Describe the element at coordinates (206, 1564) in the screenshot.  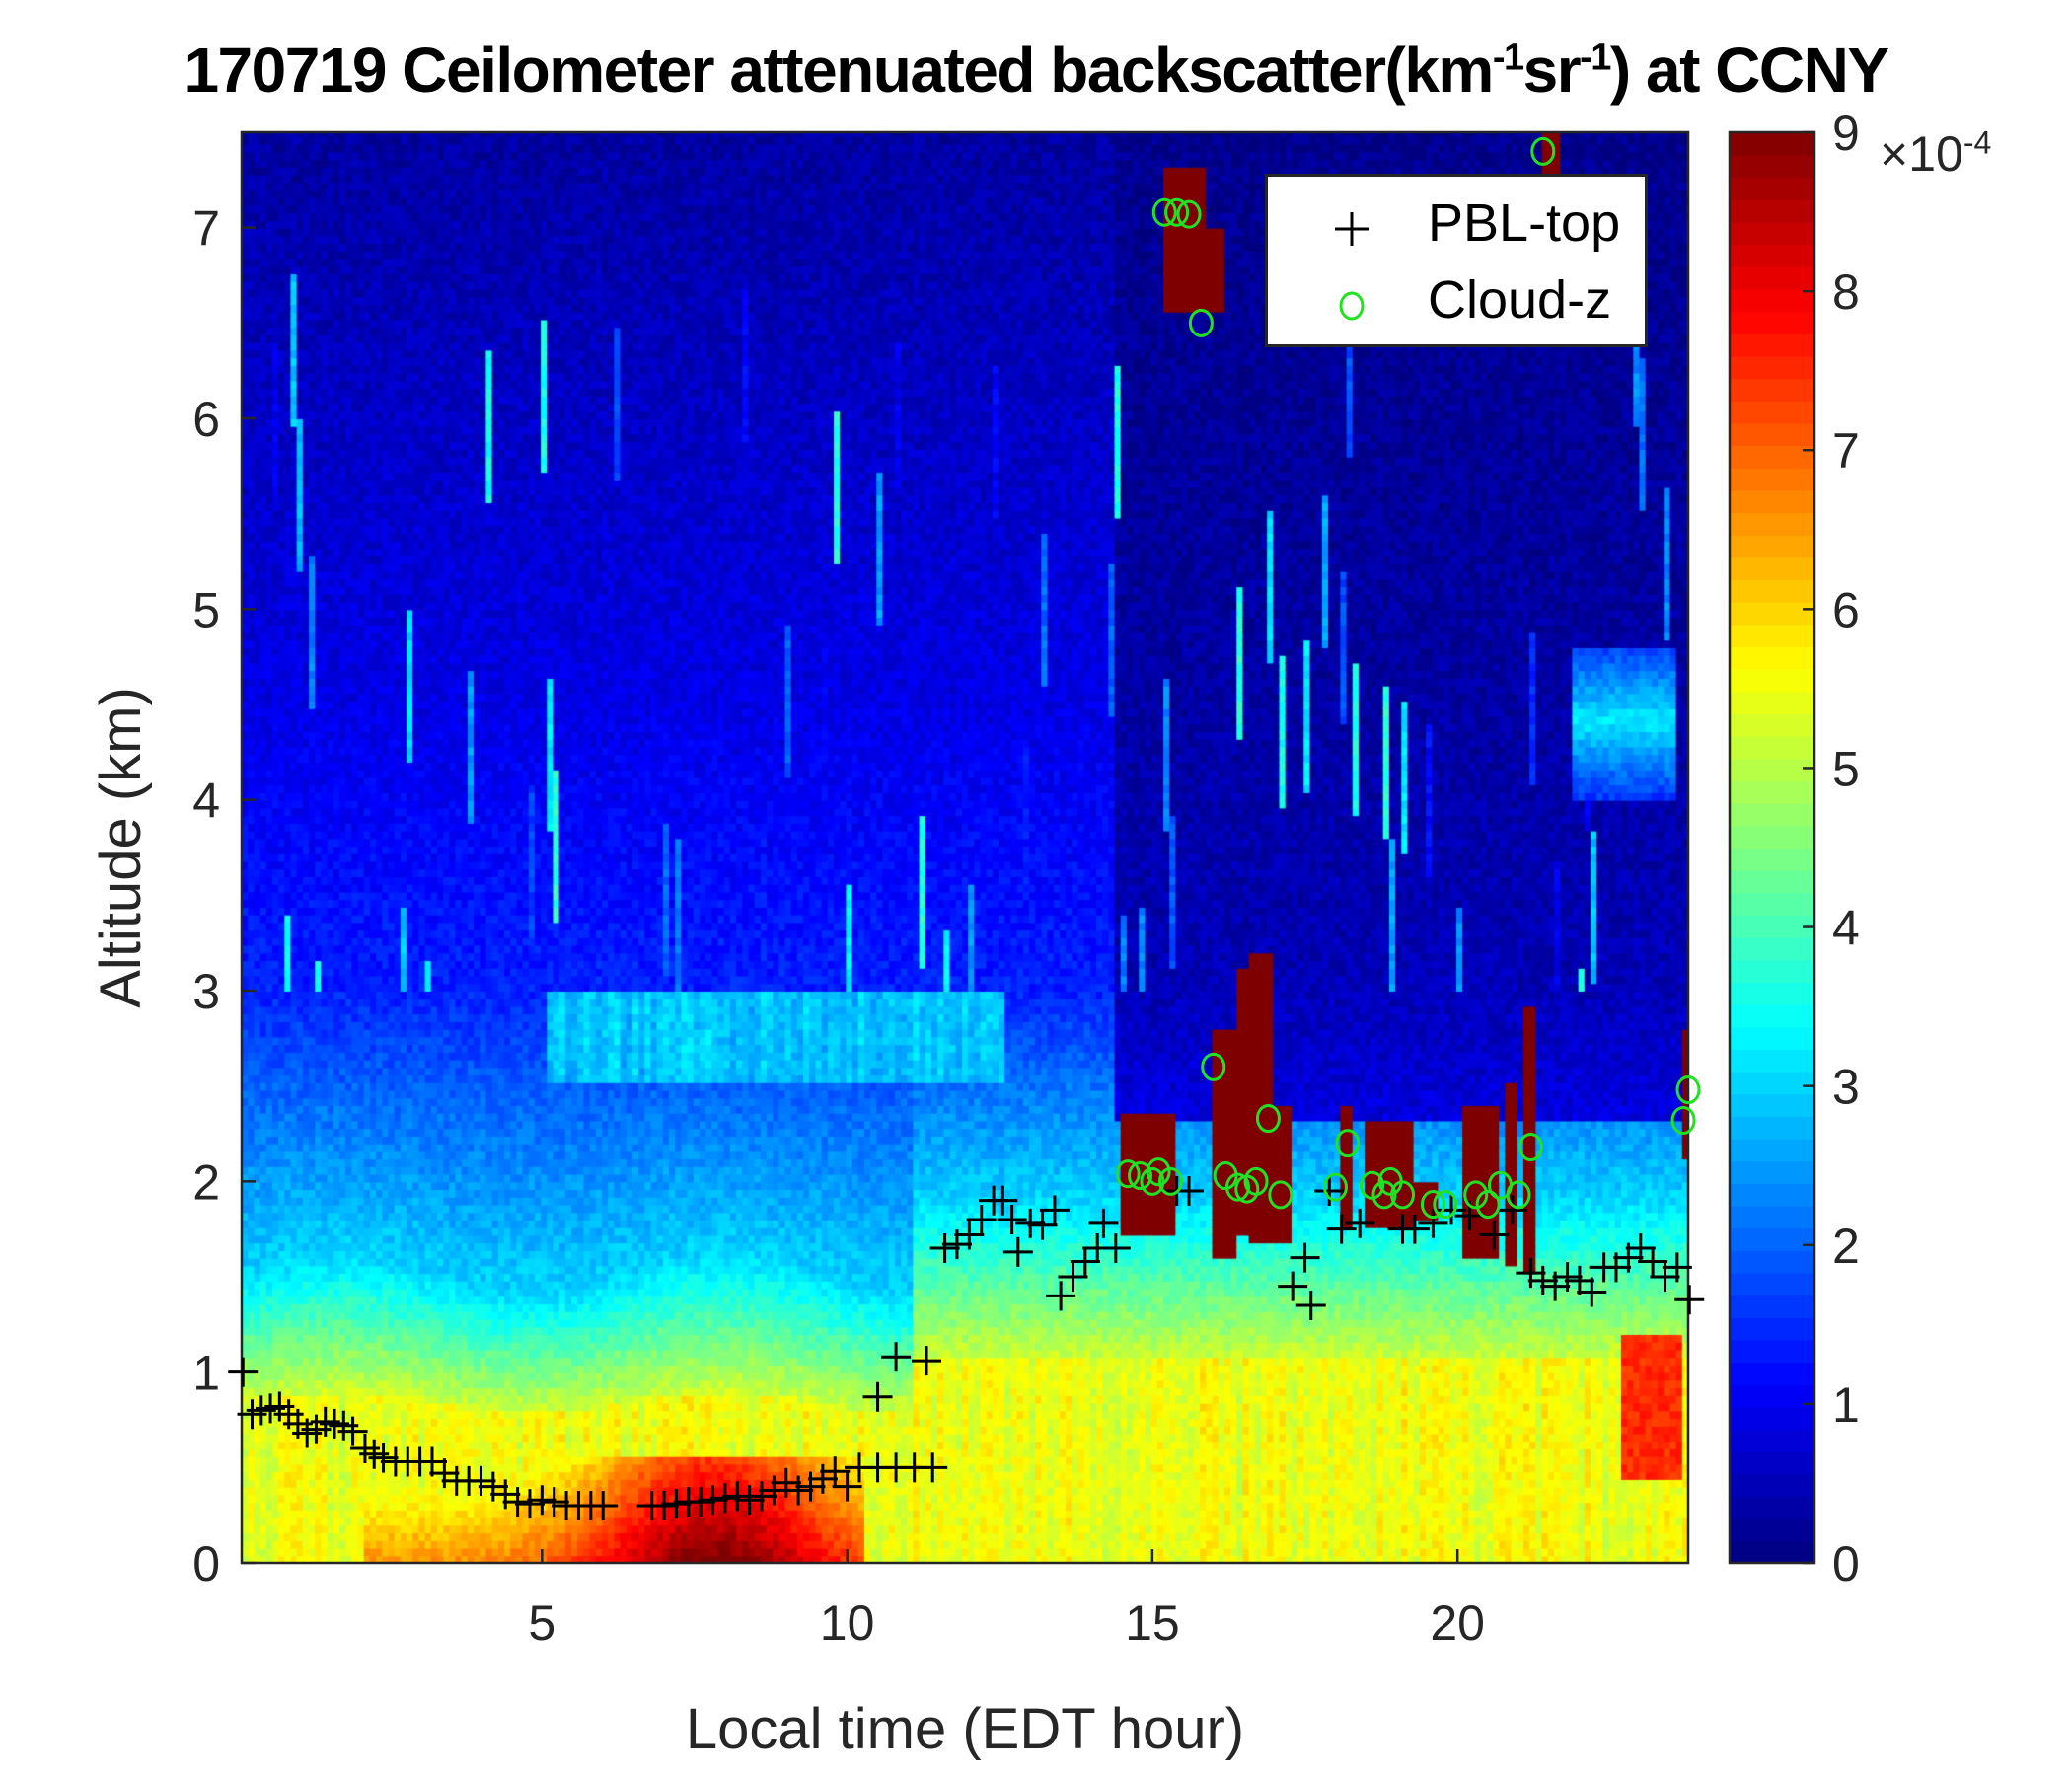
I see `y-tick-label: 0` at that location.